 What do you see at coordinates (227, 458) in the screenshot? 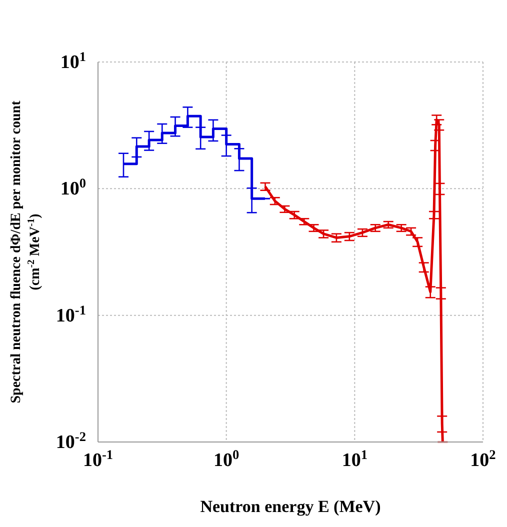
I see `x-tick-label: 10$^{0}$` at bounding box center [227, 458].